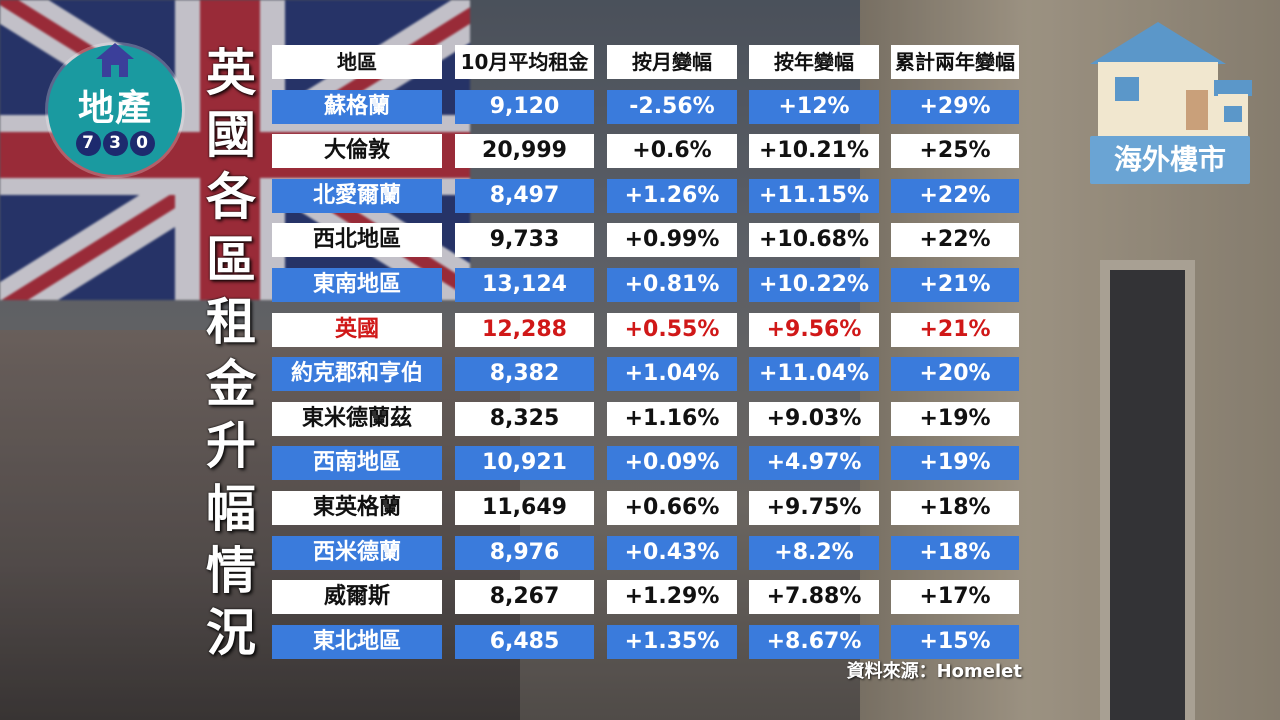  What do you see at coordinates (672, 553) in the screenshot?
I see `value-cell: +0.43%` at bounding box center [672, 553].